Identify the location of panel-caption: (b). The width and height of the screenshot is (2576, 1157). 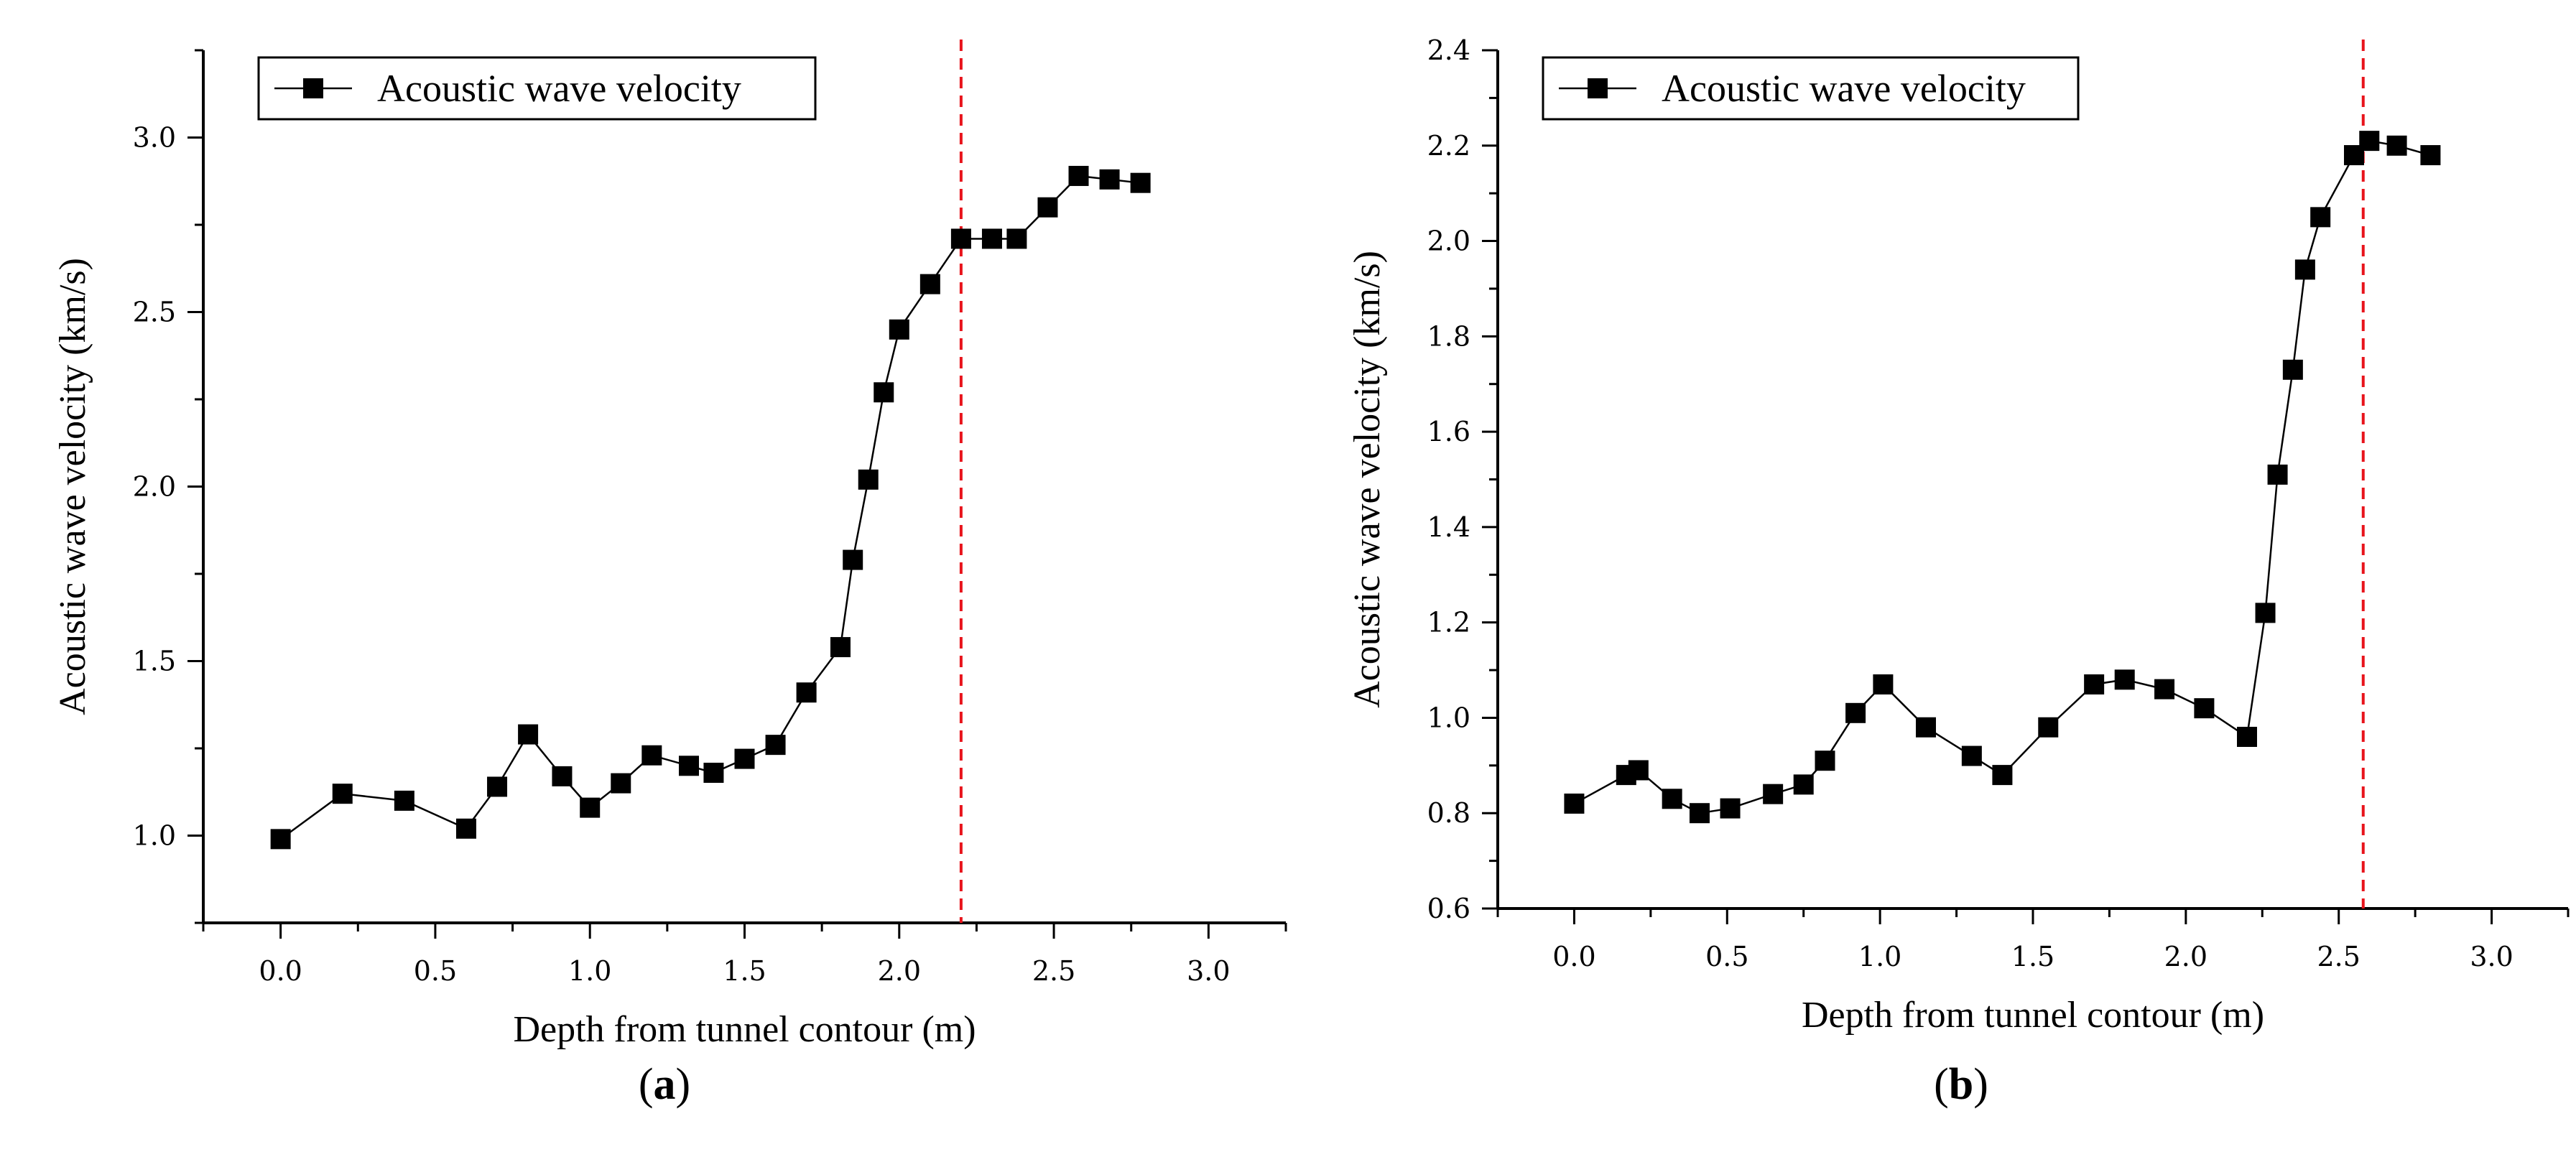
(1961, 1084).